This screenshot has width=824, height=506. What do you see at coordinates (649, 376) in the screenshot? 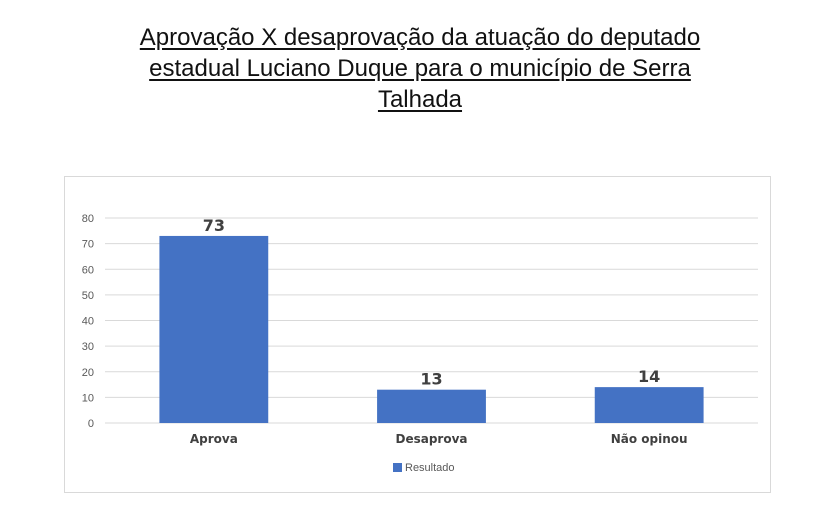
I see `data-label: 14` at bounding box center [649, 376].